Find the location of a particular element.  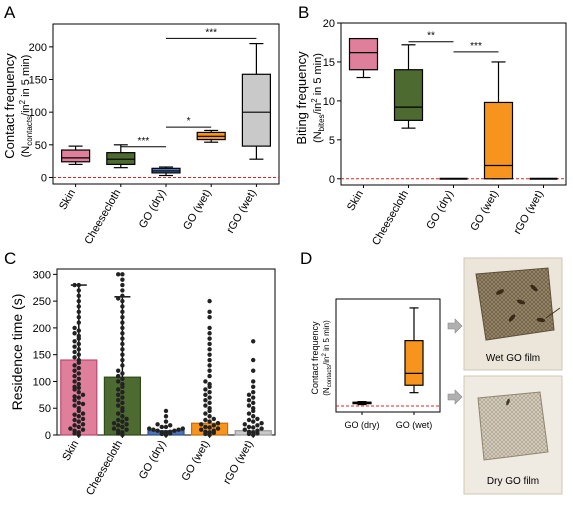

y-tick-label: 100 is located at coordinates (42, 382).